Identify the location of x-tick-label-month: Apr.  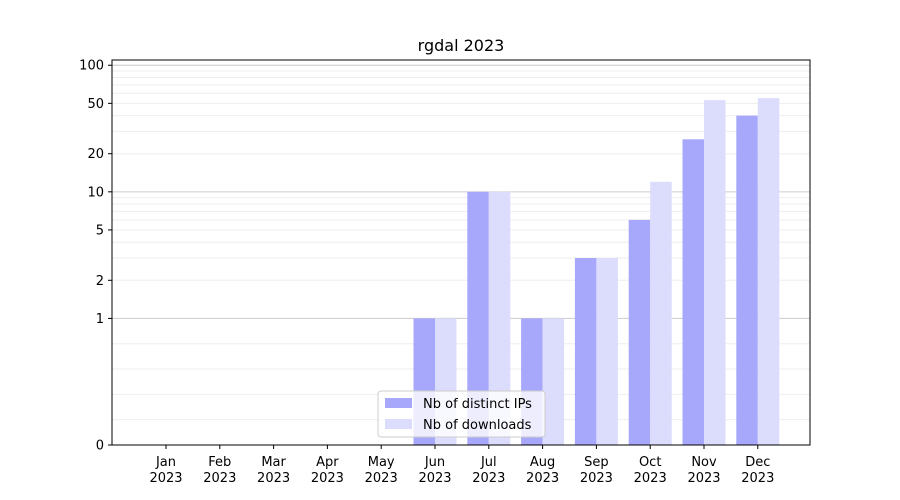
(327, 462).